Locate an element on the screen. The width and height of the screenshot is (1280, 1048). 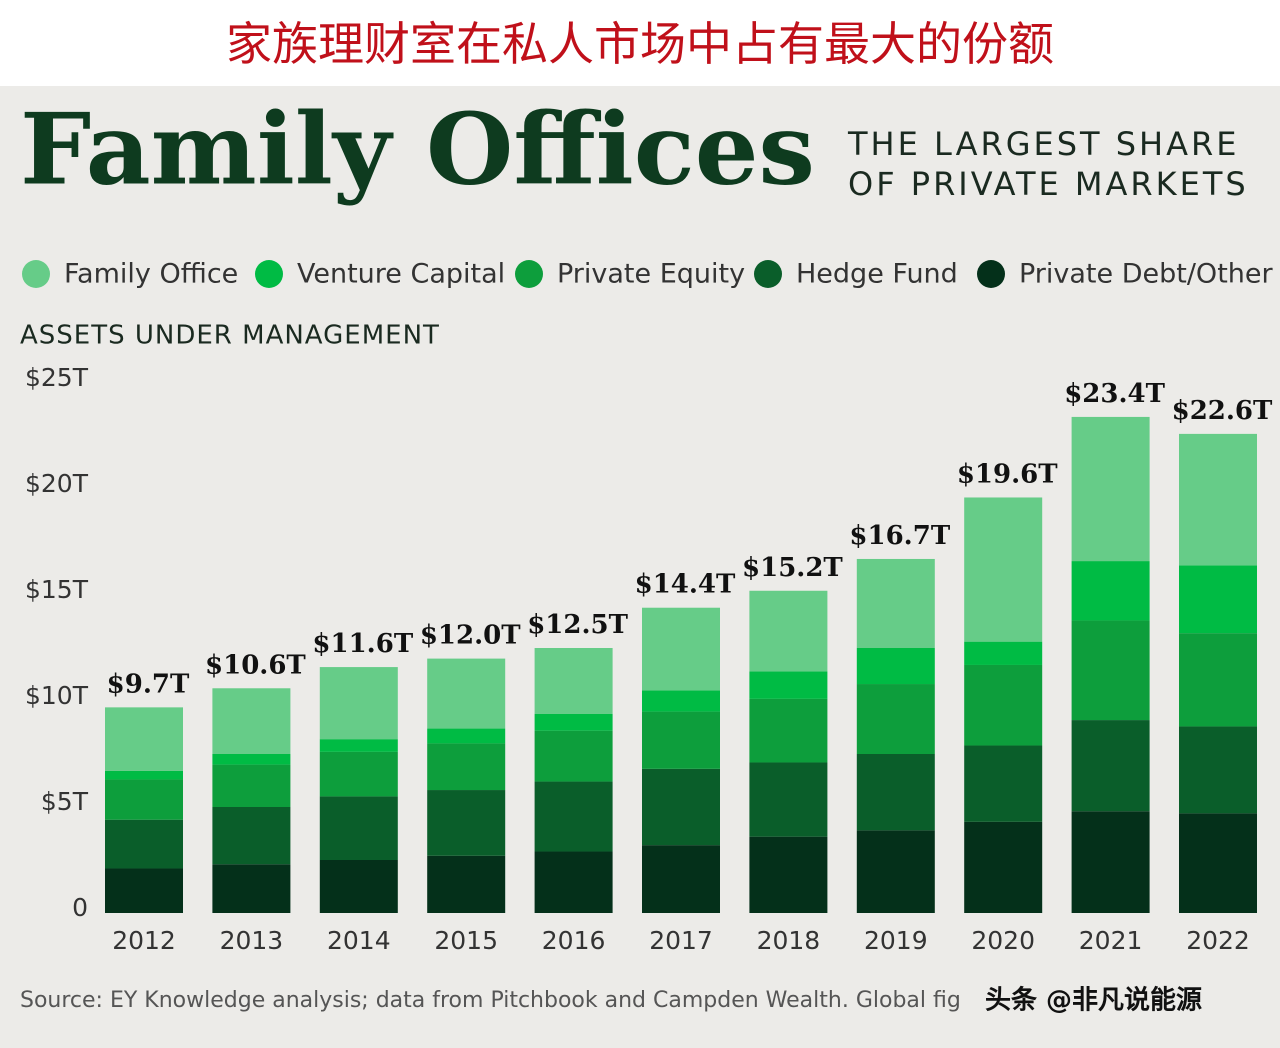
total-label: $12.5T is located at coordinates (577, 625).